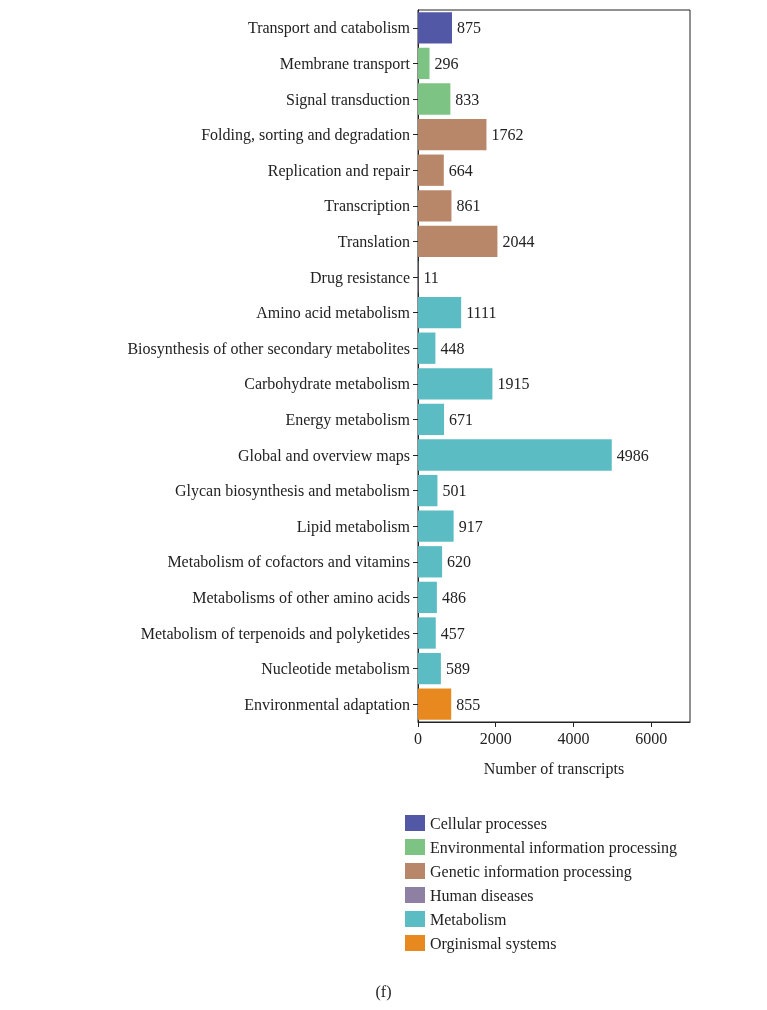  I want to click on y-tick-label: Drug resistance, so click(360, 277).